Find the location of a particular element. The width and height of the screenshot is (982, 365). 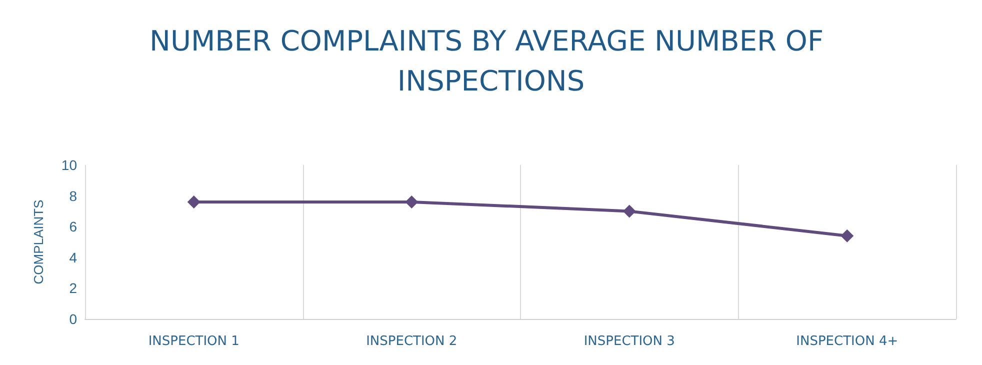

y-tick-label: 10 is located at coordinates (69, 165).